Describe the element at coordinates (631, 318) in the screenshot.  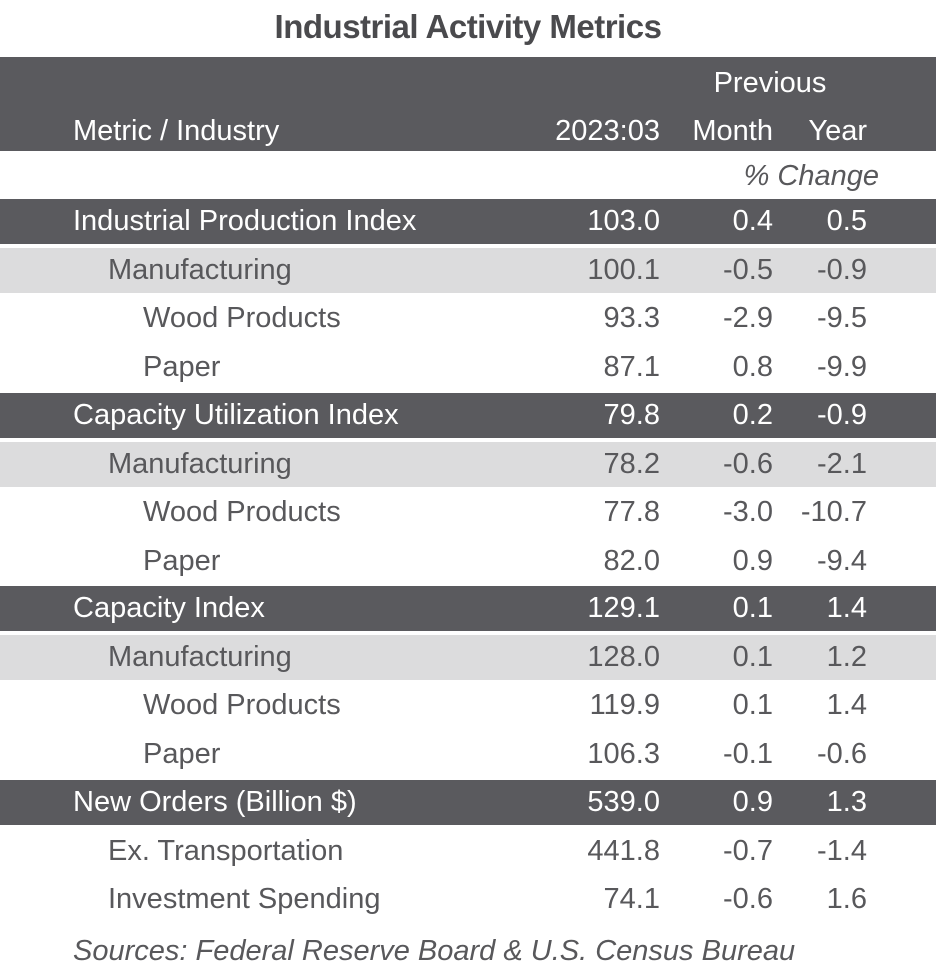
I see `row-value: 93.3` at that location.